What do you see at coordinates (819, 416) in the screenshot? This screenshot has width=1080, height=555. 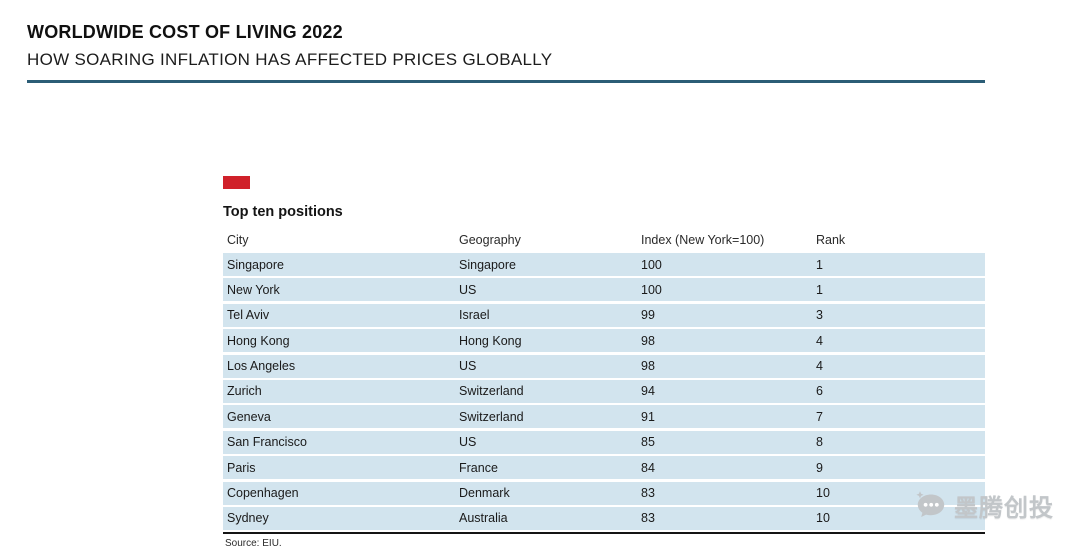 I see `table-cell: 7` at bounding box center [819, 416].